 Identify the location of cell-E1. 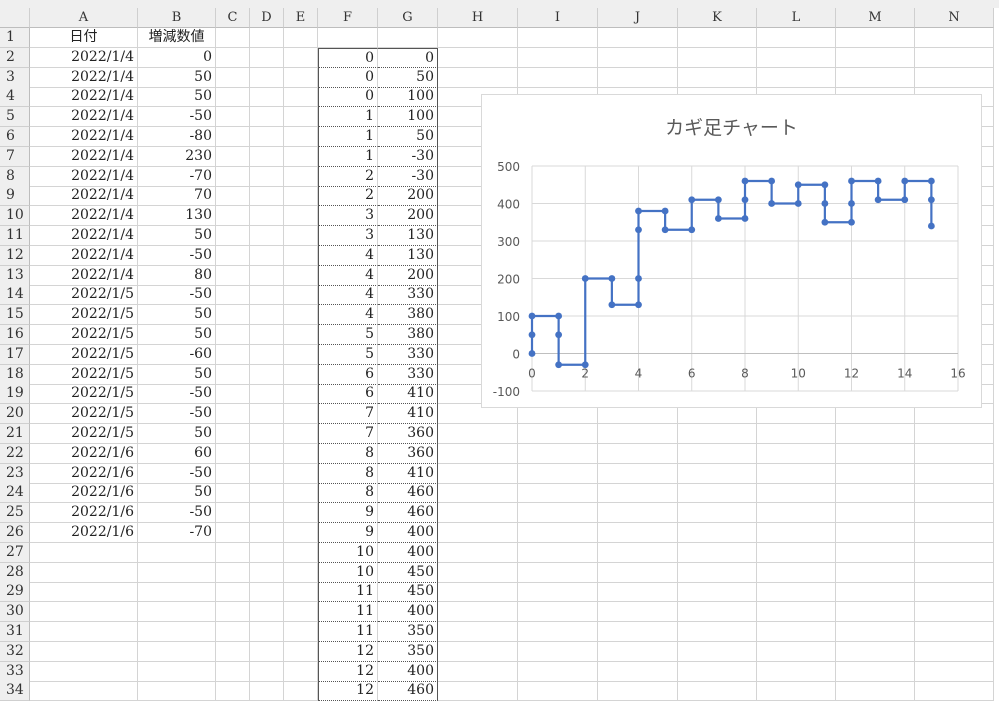
(301, 38).